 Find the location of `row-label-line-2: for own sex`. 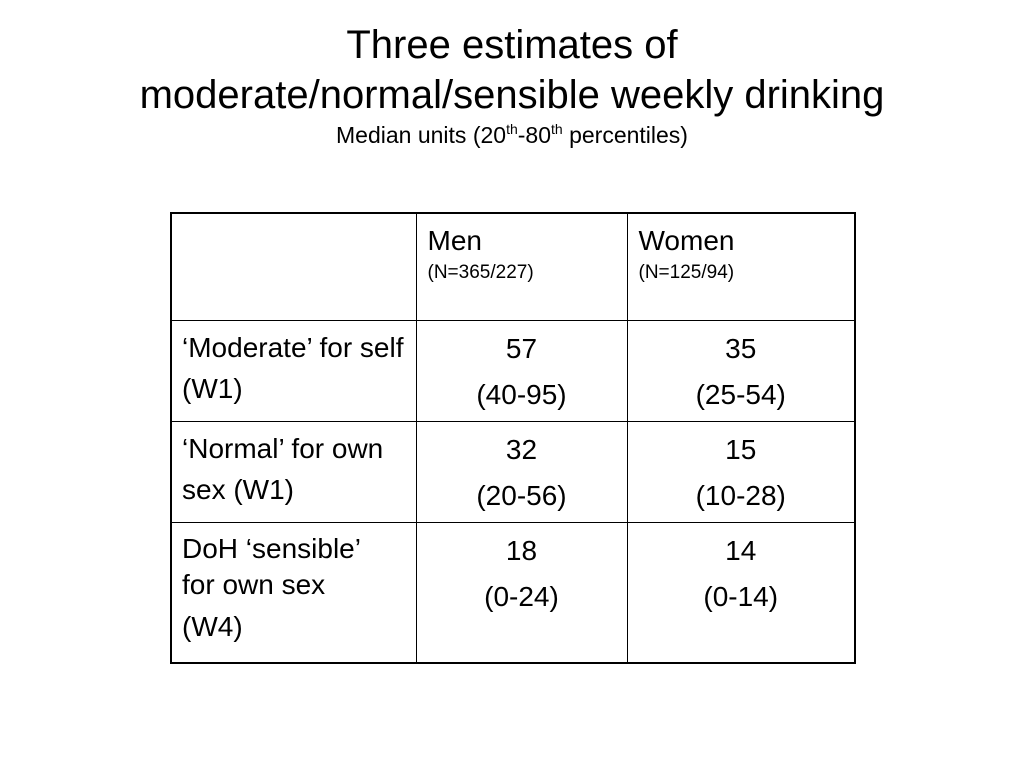

row-label-line-2: for own sex is located at coordinates (254, 584).